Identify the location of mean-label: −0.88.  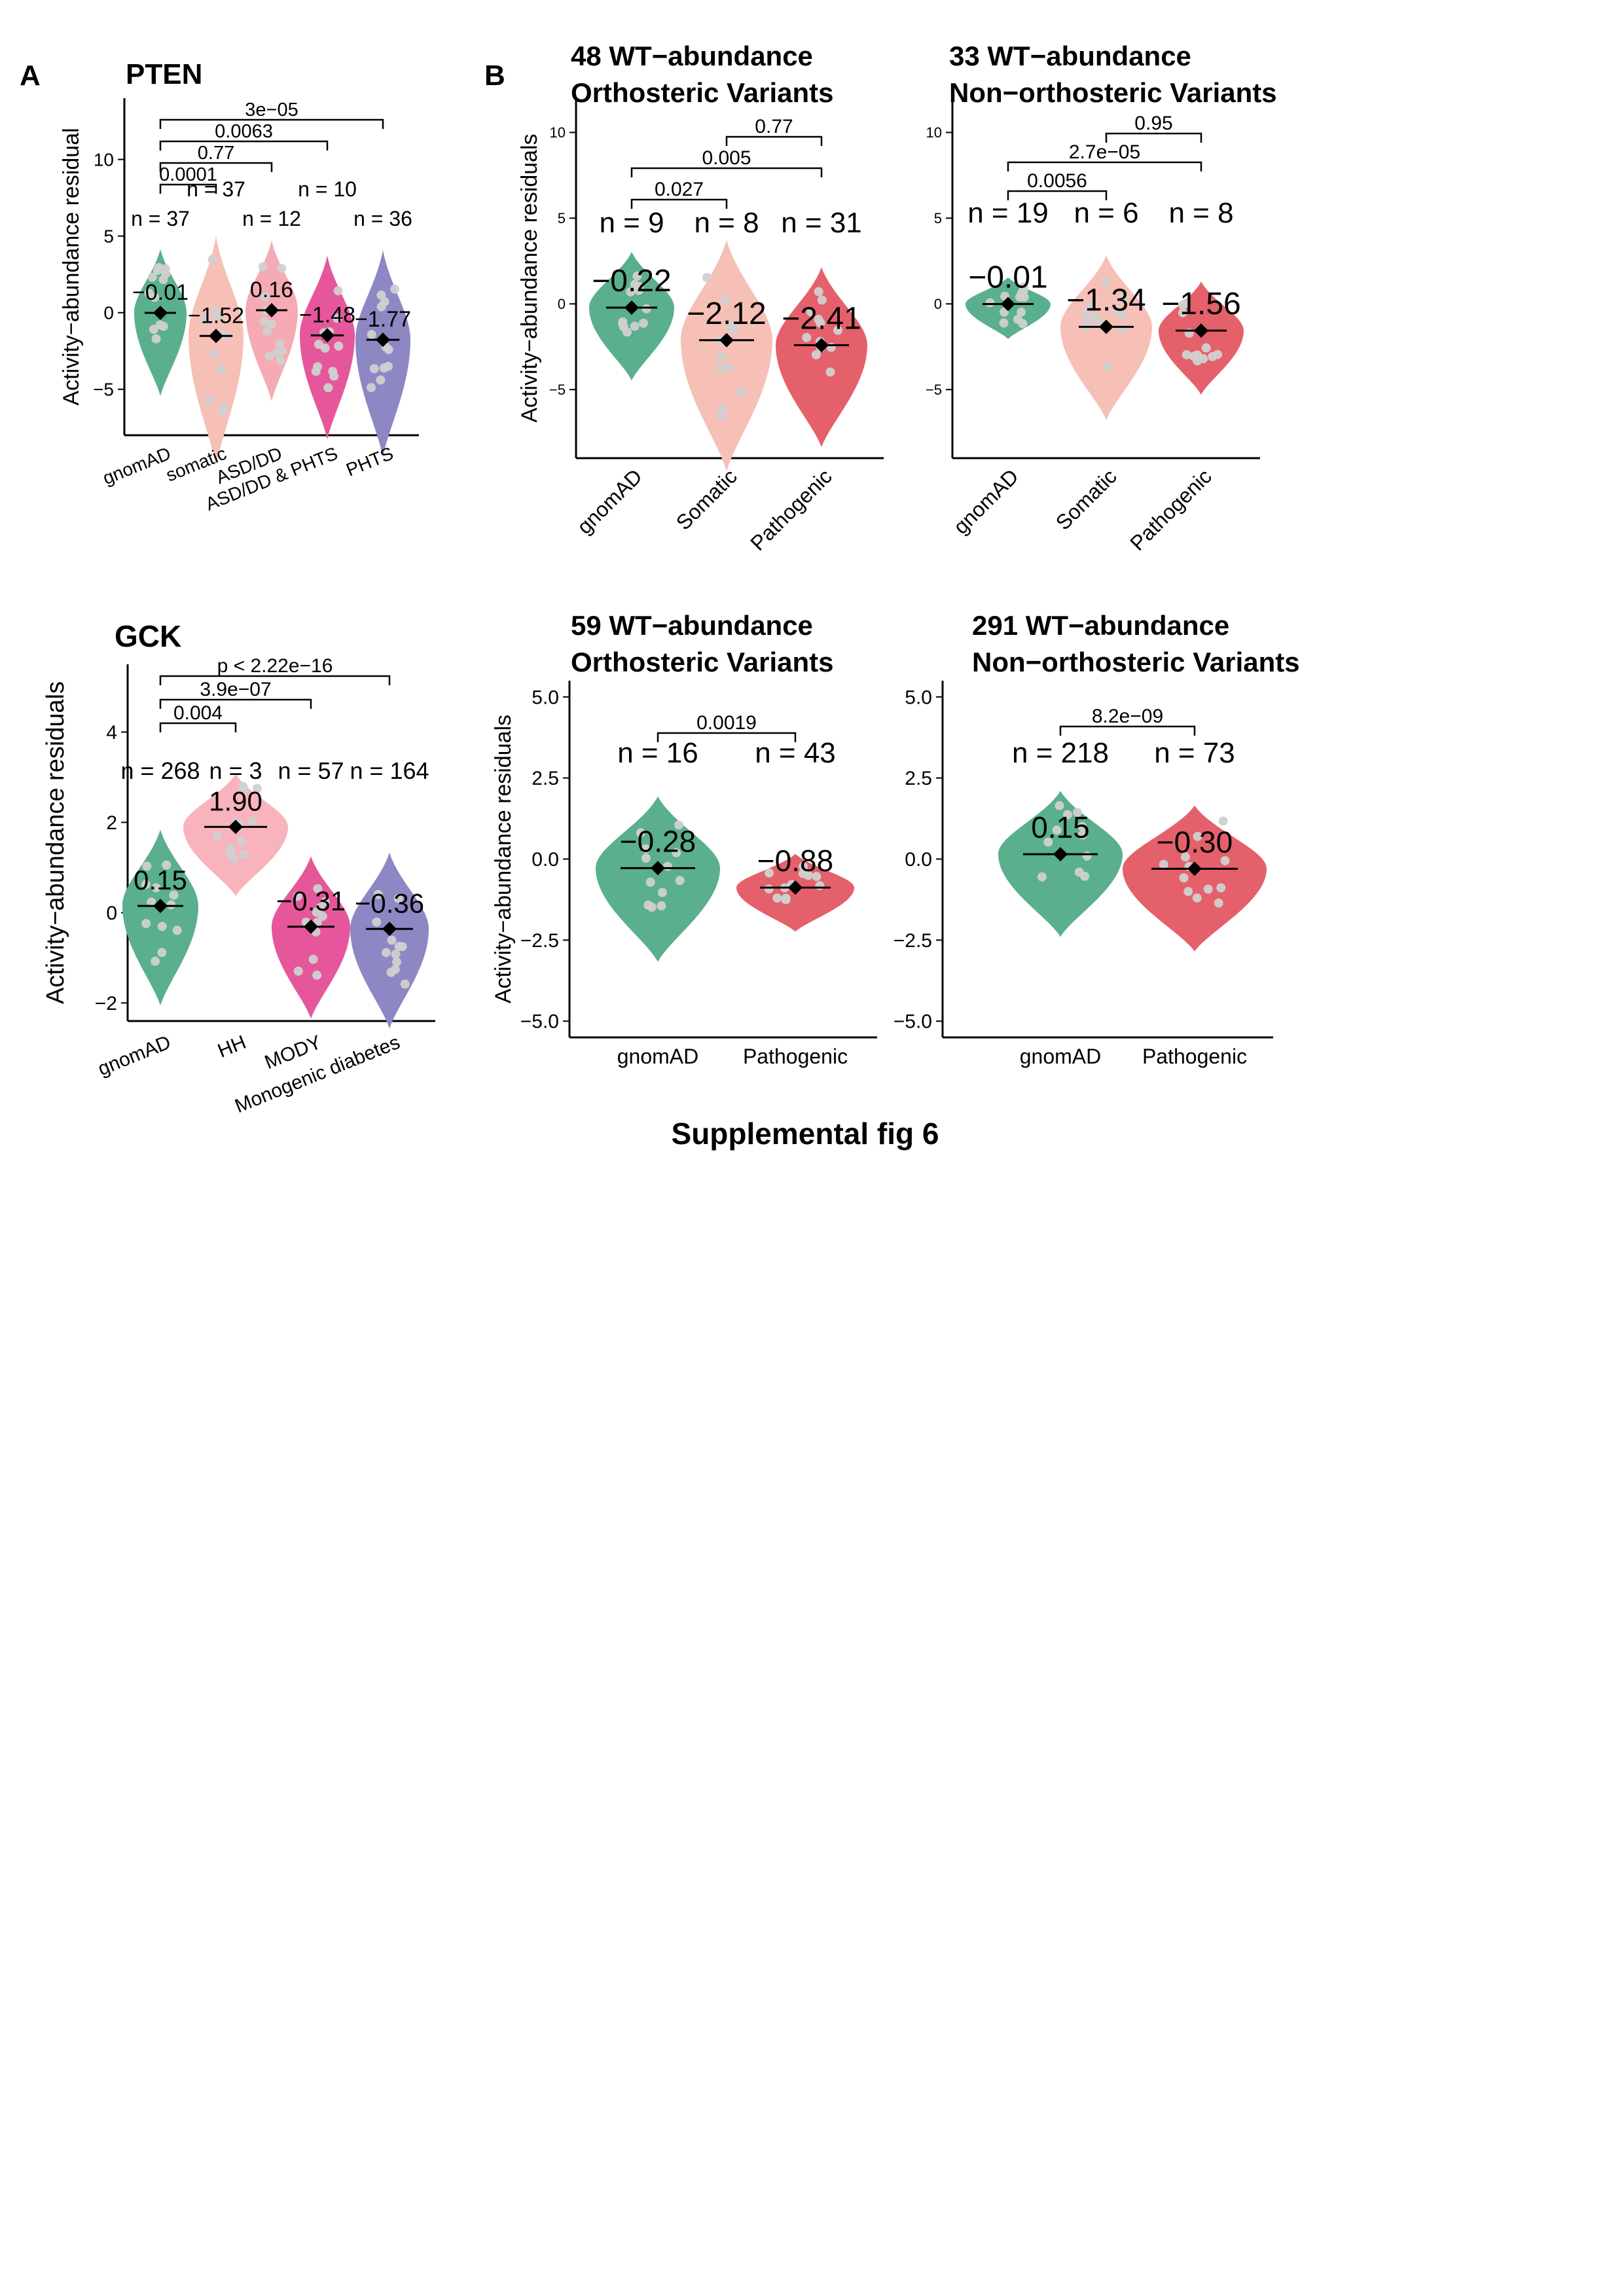
(795, 861).